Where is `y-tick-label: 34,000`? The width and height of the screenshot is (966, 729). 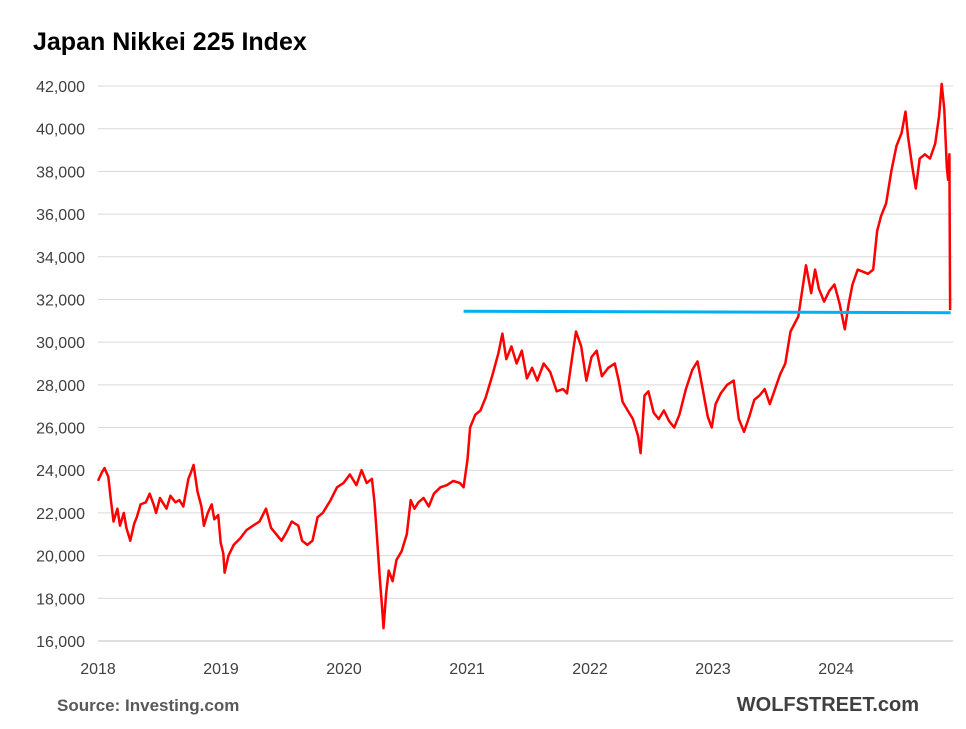 y-tick-label: 34,000 is located at coordinates (60, 258).